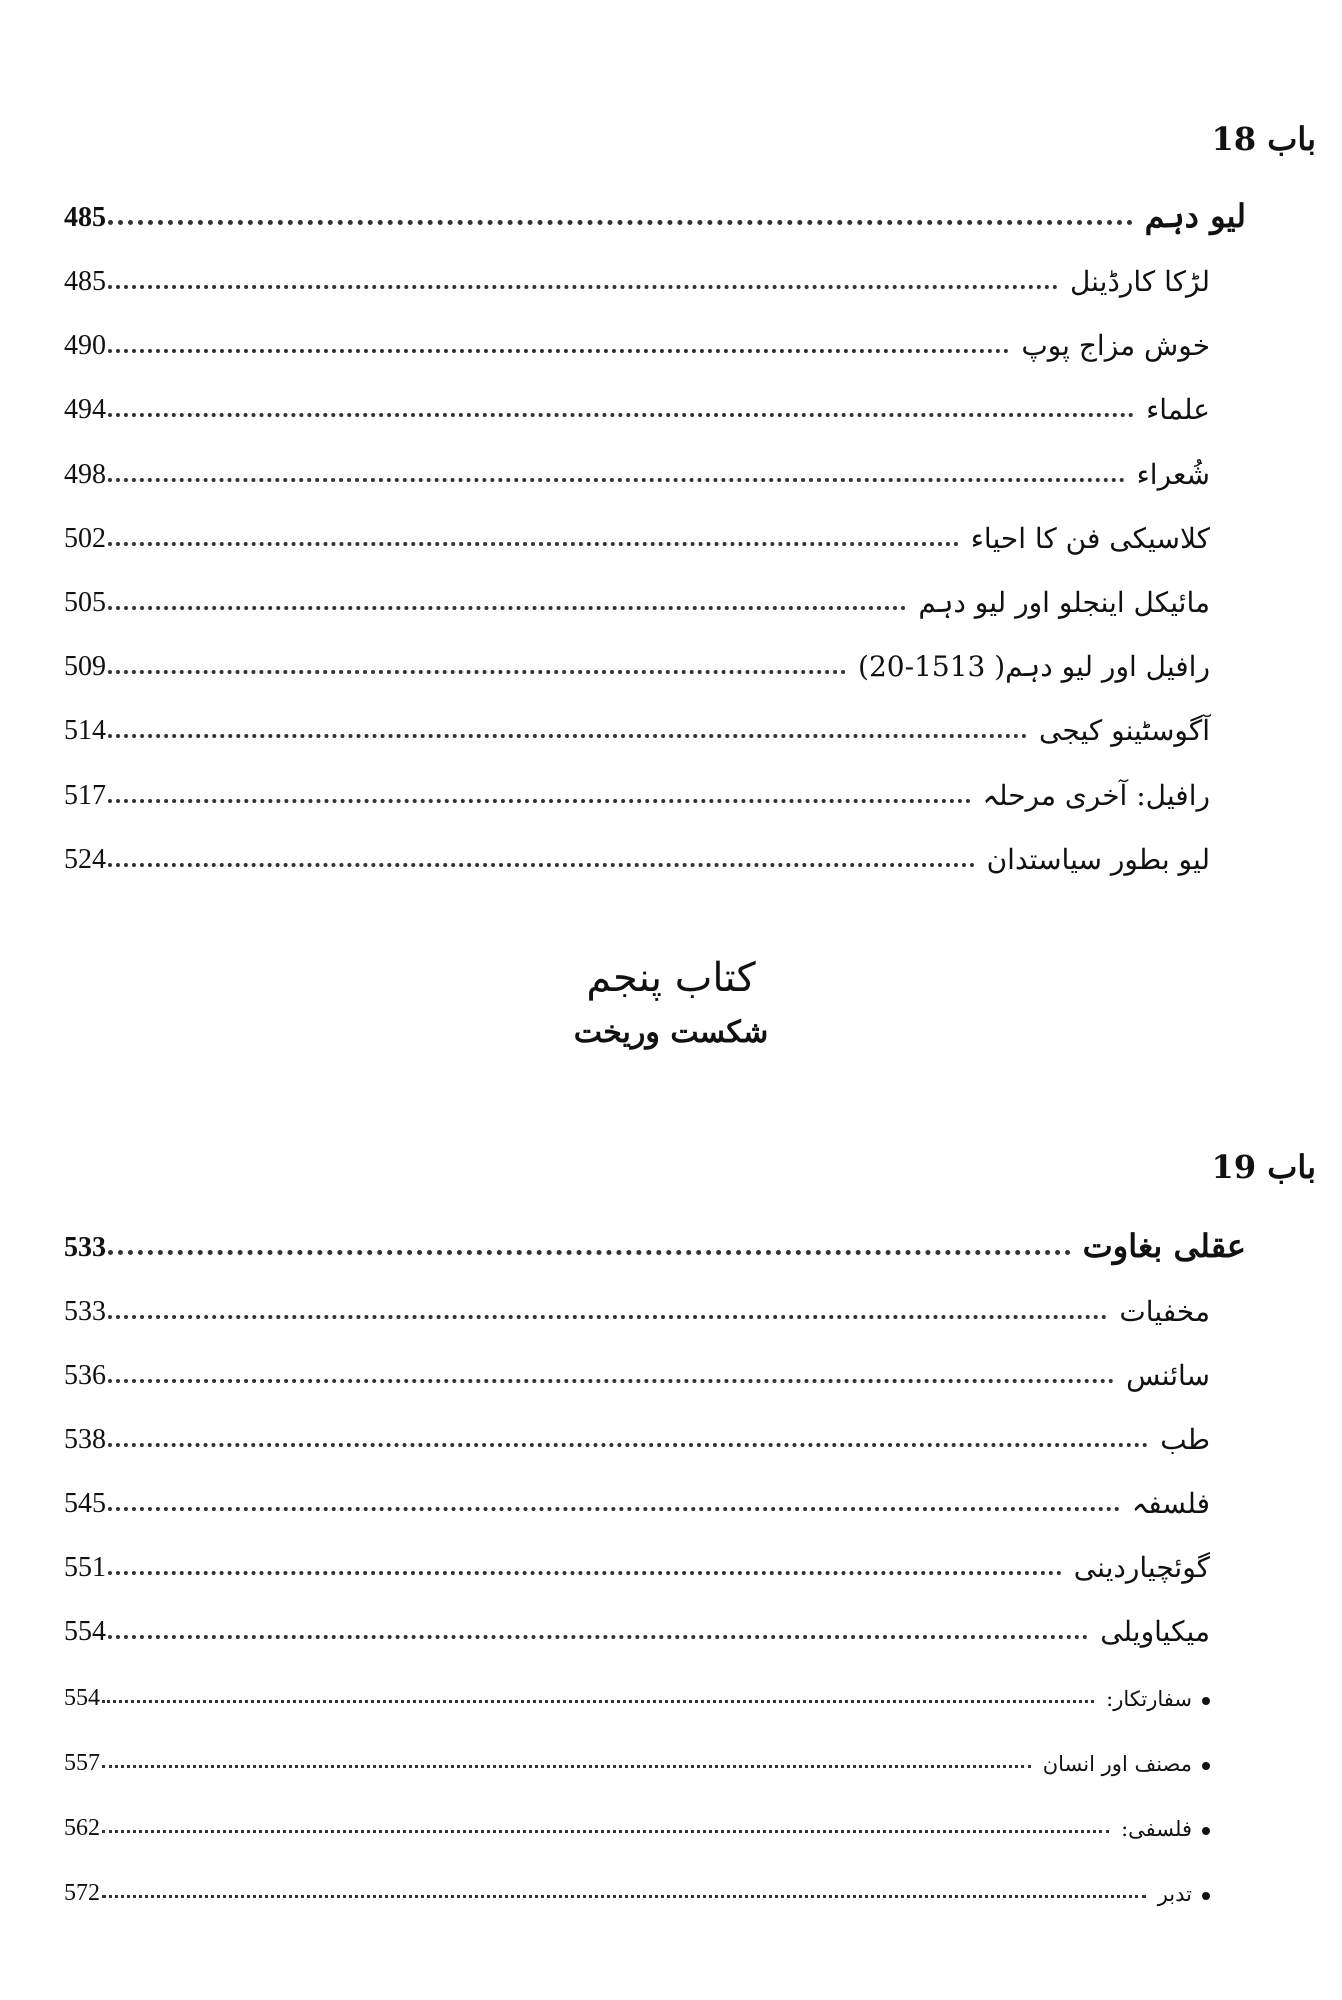 The height and width of the screenshot is (2000, 1342). Describe the element at coordinates (1064, 602) in the screenshot. I see `toc-title: مائیکل اینجلو اور لیو دہم` at that location.